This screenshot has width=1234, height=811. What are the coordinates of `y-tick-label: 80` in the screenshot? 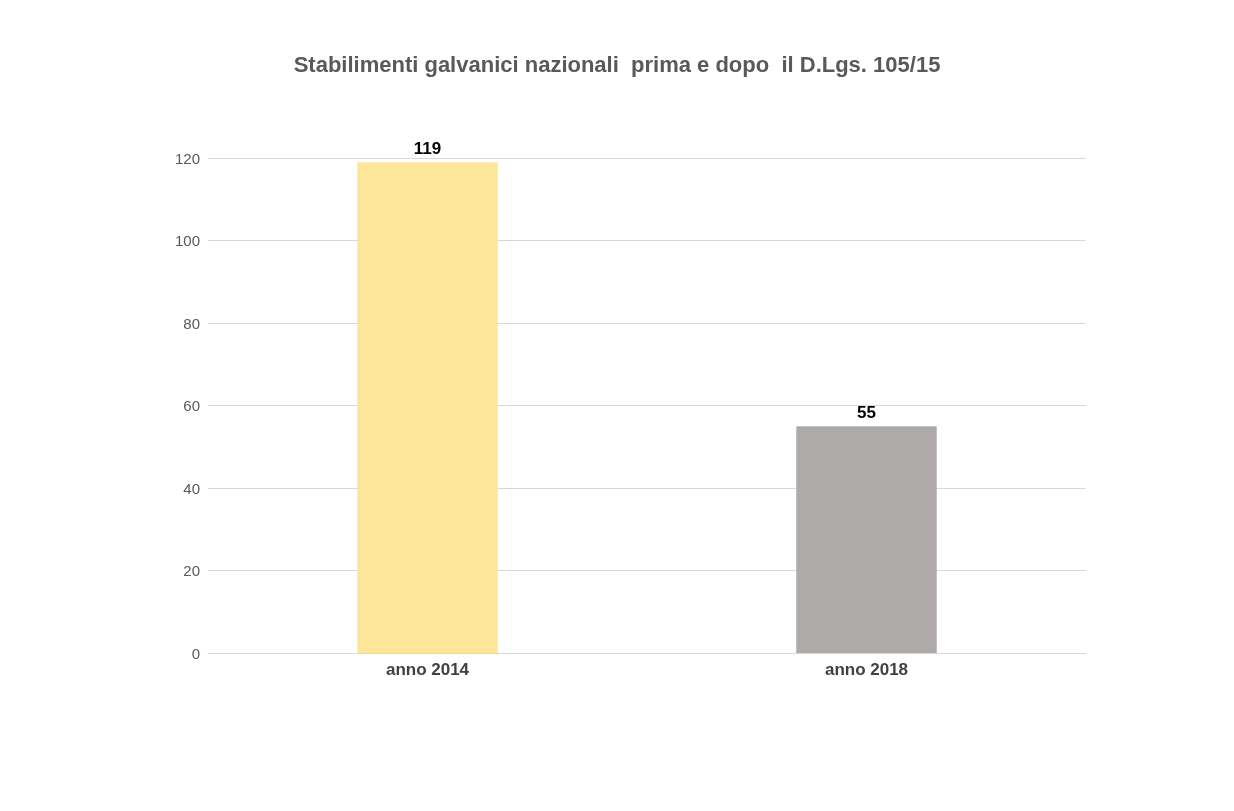 It's located at (191, 323).